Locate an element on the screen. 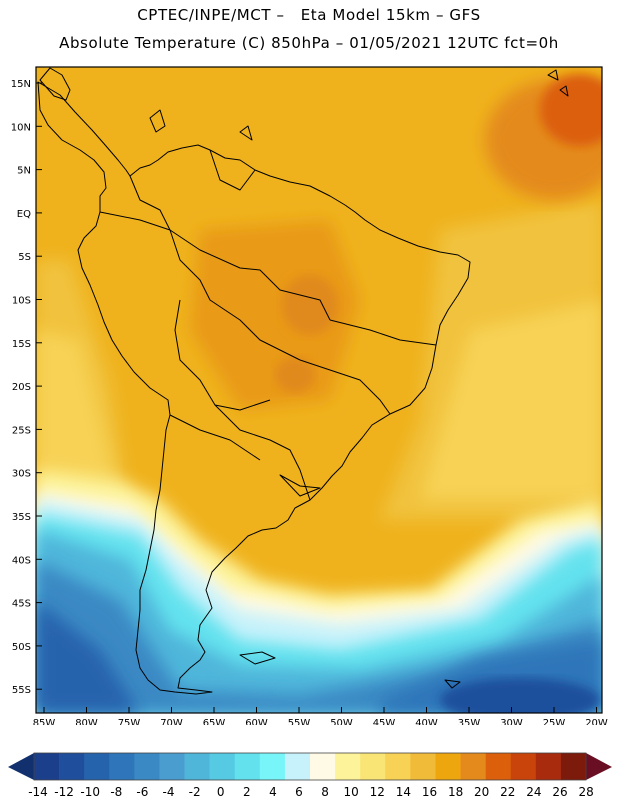  lon-tick-label: 25W is located at coordinates (554, 721).